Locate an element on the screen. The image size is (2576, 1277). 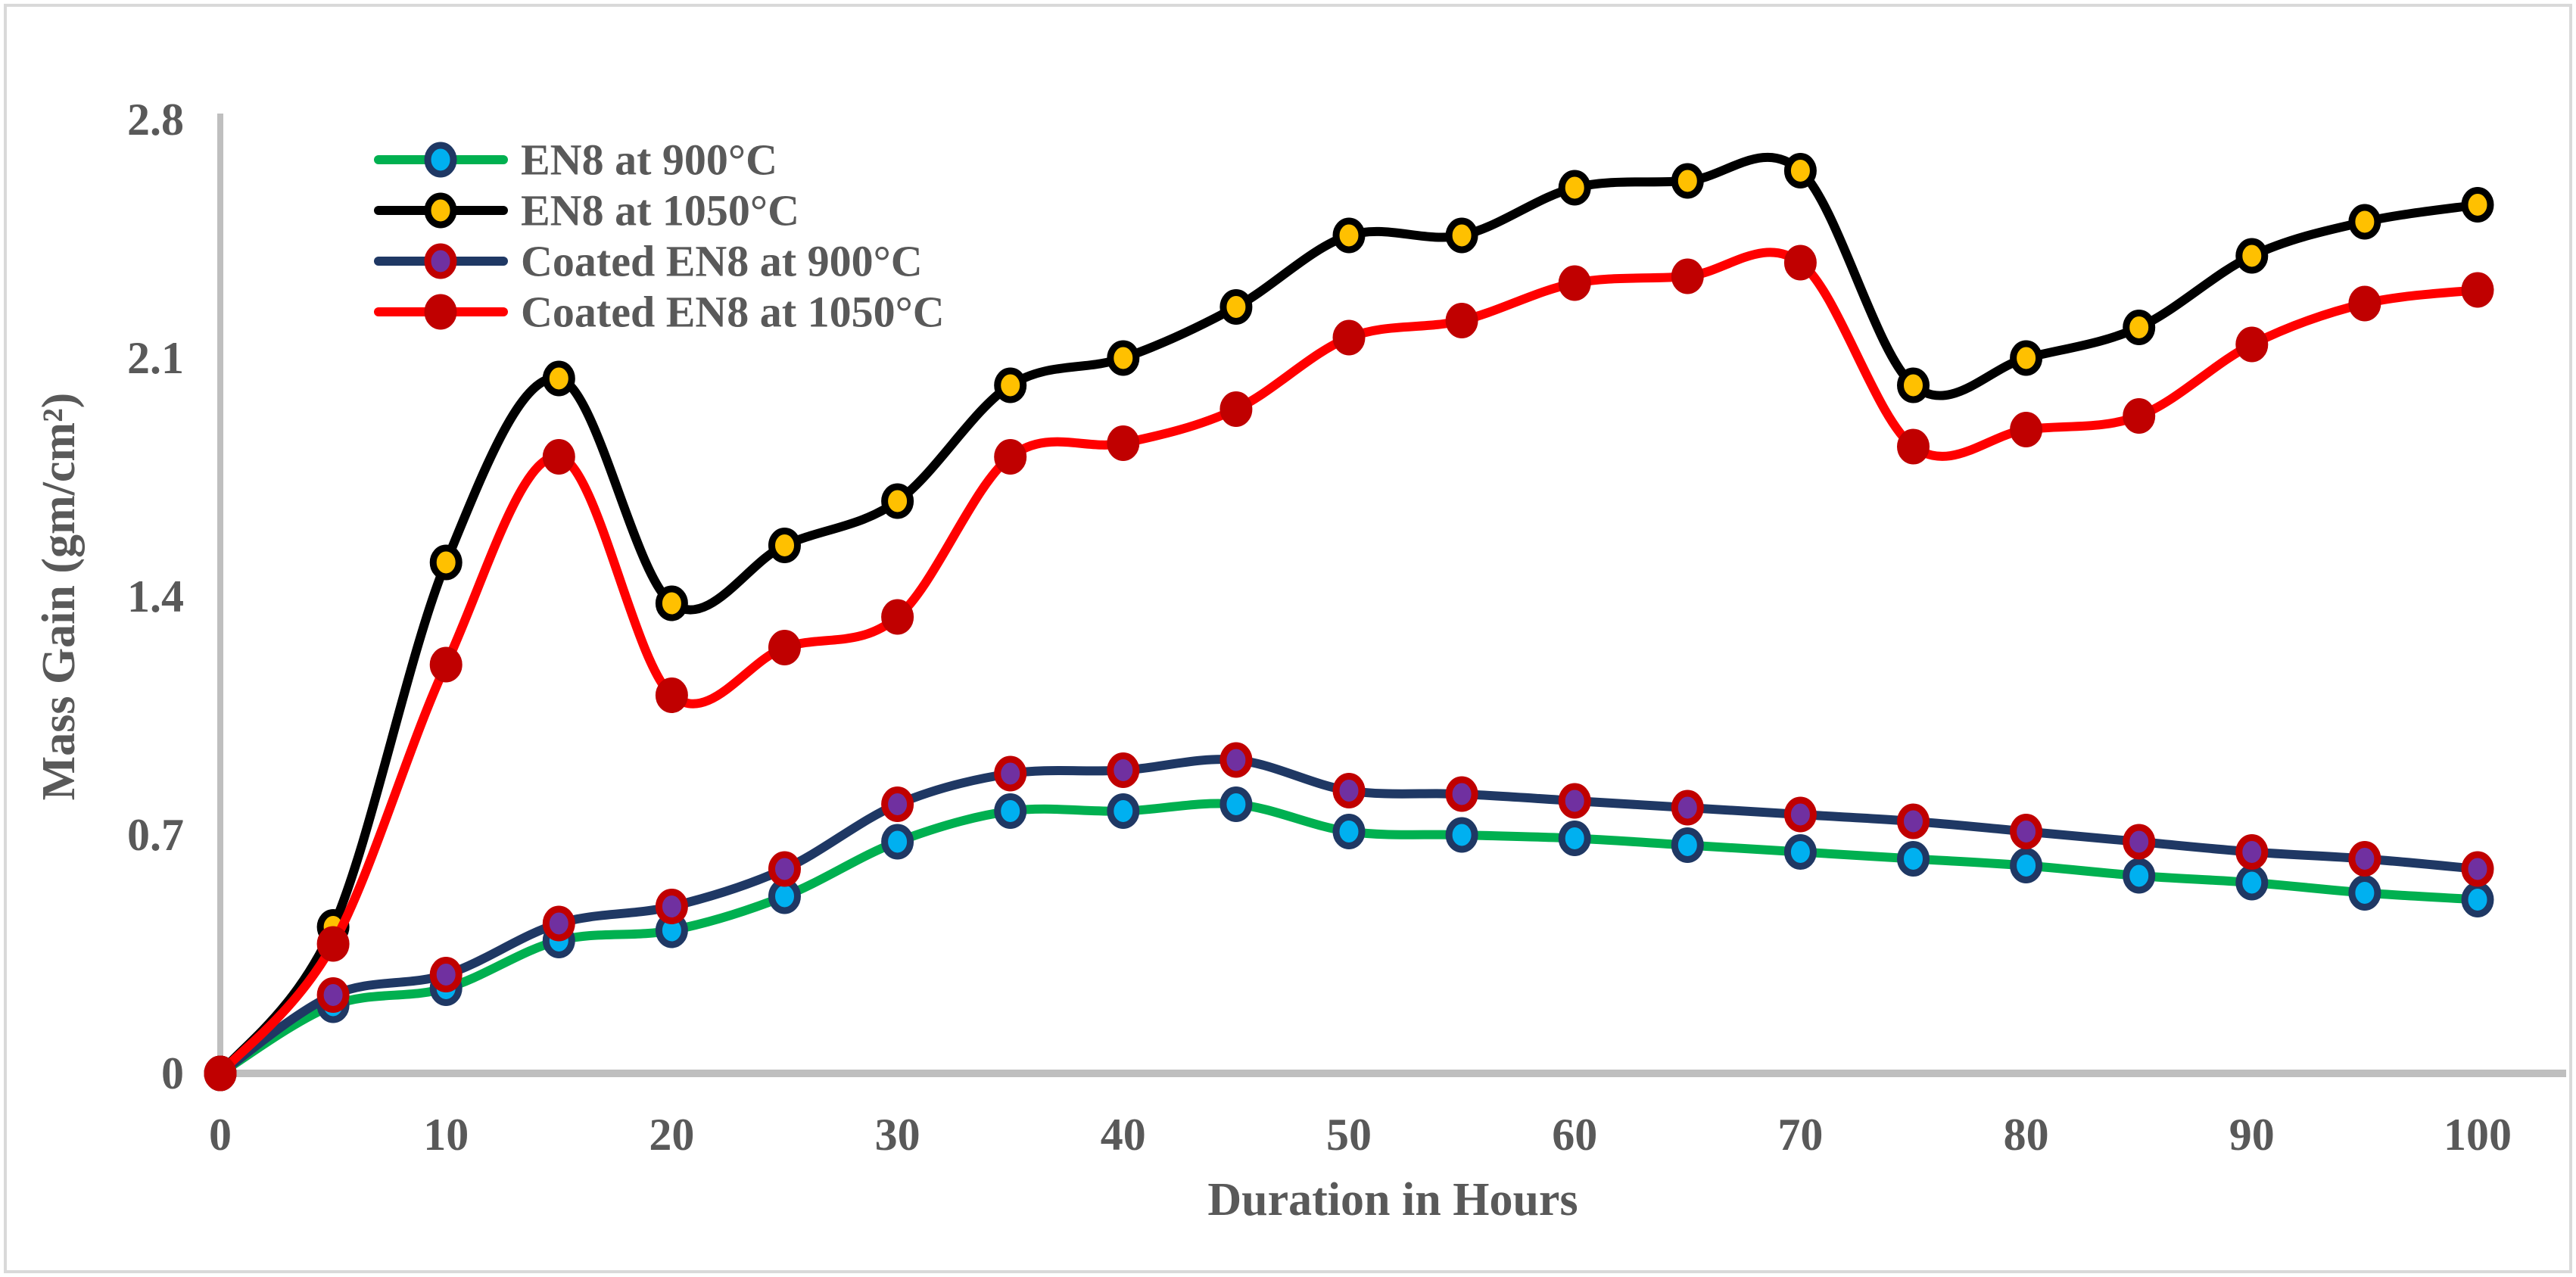
x-tick-label: 20 is located at coordinates (671, 1135).